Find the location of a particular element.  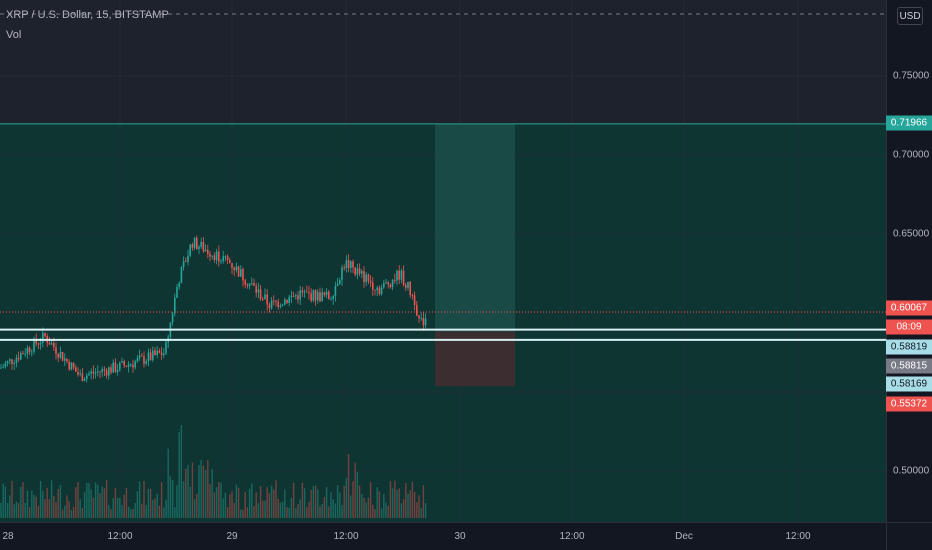

volume-indicator-label: Vol is located at coordinates (14, 35).